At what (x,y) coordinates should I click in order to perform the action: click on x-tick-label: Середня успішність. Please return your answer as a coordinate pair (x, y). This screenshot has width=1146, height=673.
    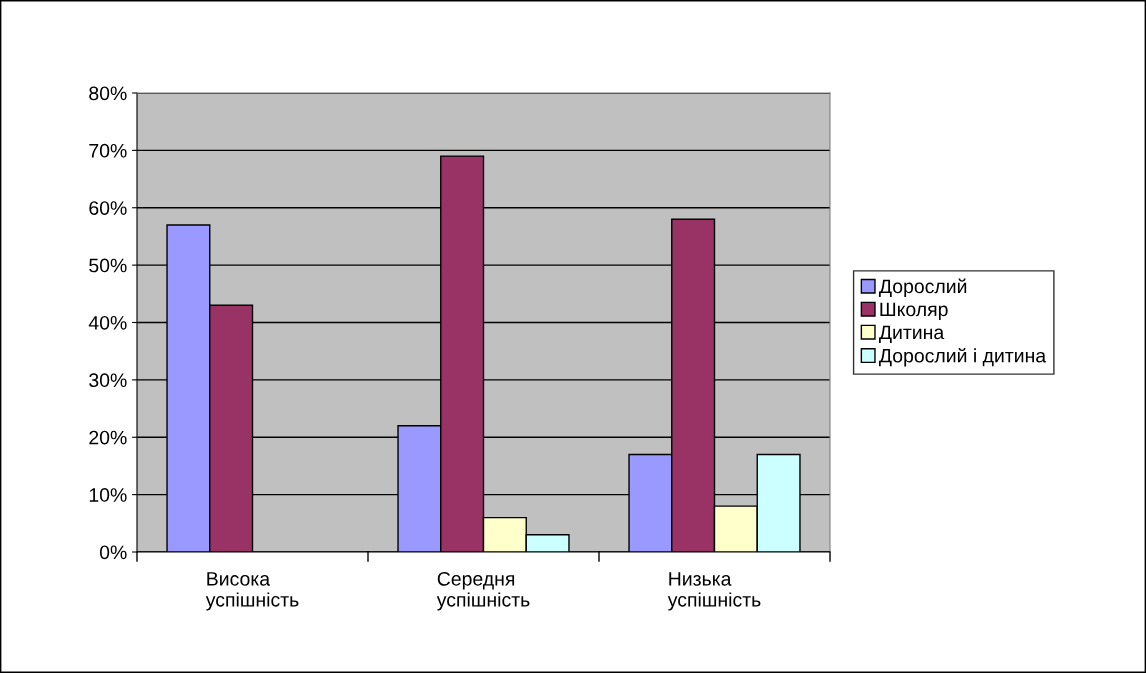
    Looking at the image, I should click on (483, 591).